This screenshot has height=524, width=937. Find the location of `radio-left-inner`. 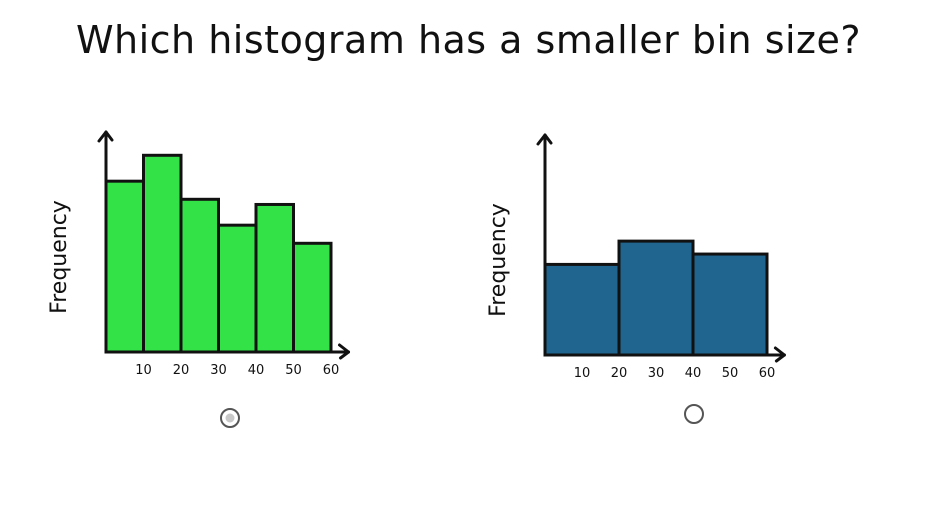

radio-left-inner is located at coordinates (230, 418).